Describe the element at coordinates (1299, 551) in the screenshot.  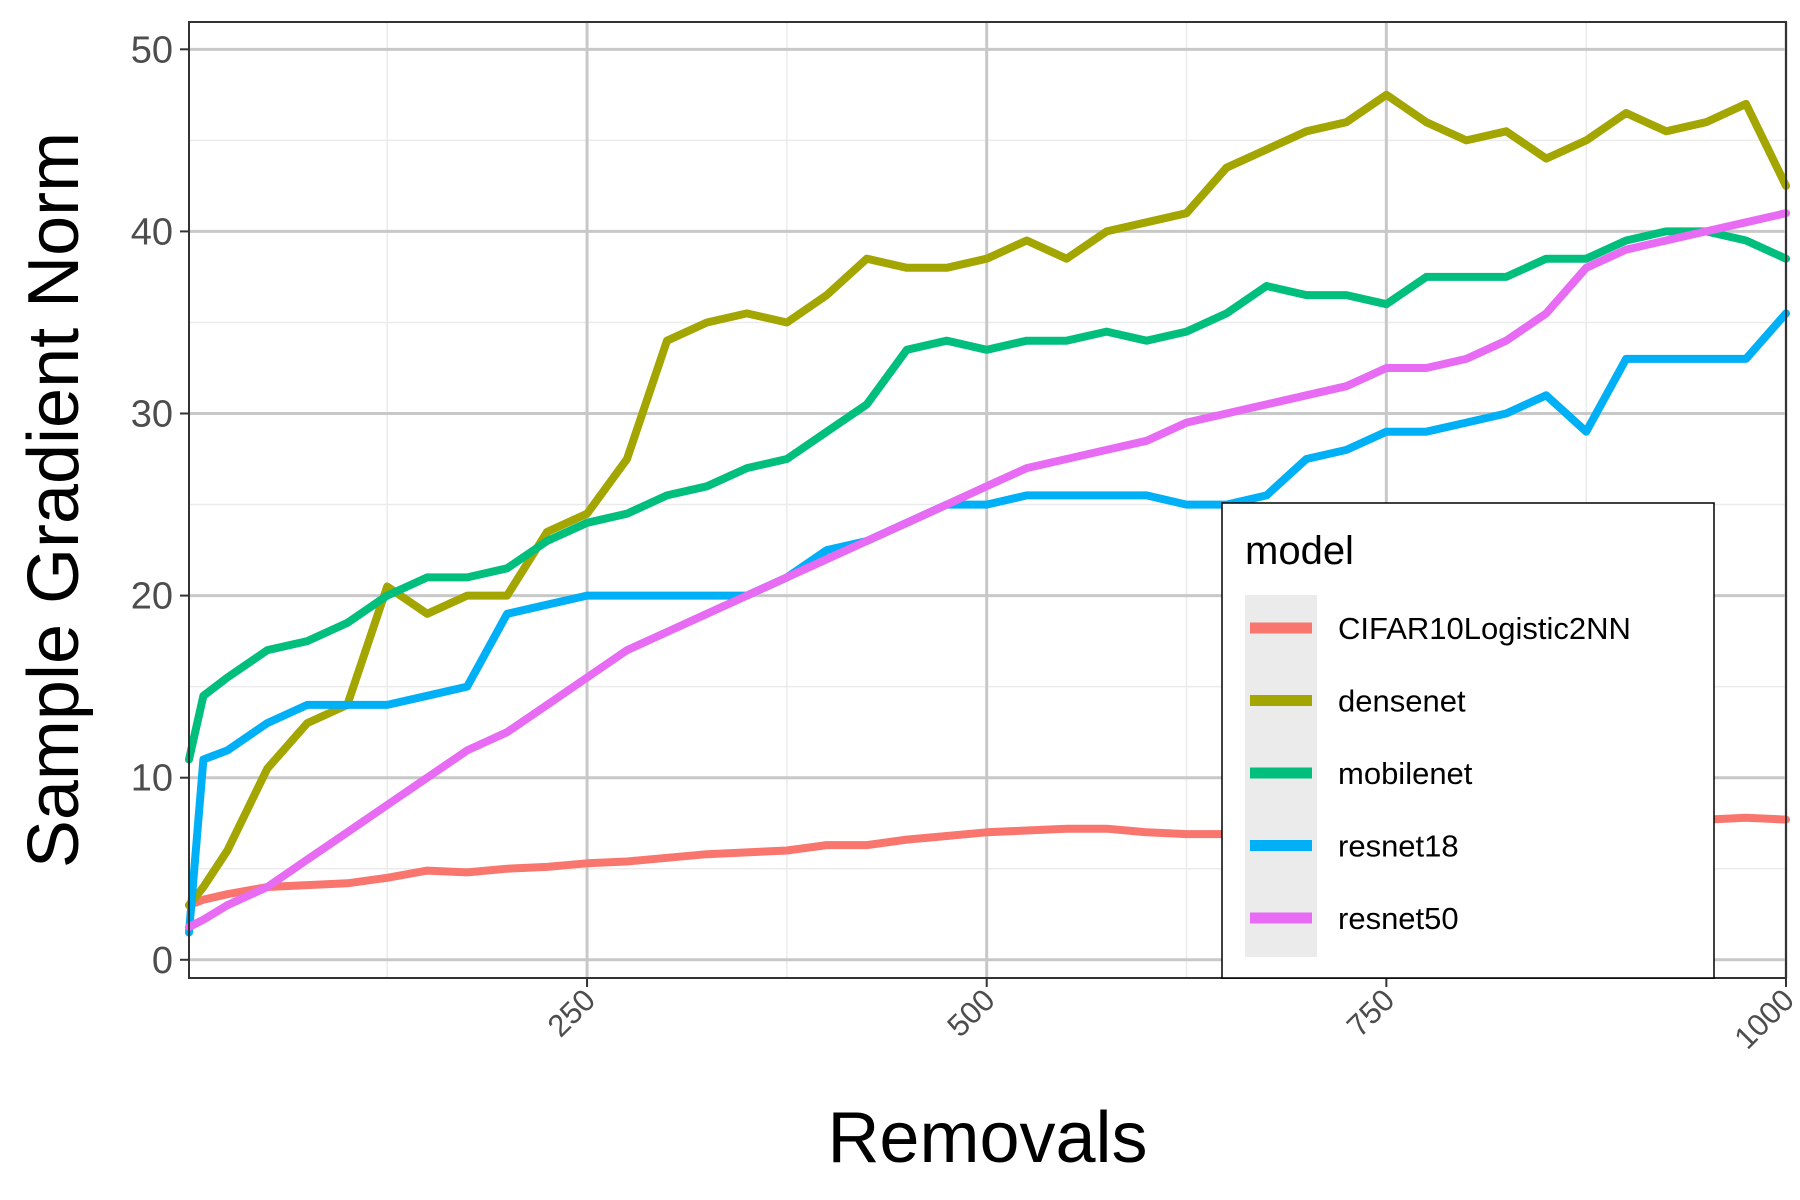
I see `legend-title: model` at that location.